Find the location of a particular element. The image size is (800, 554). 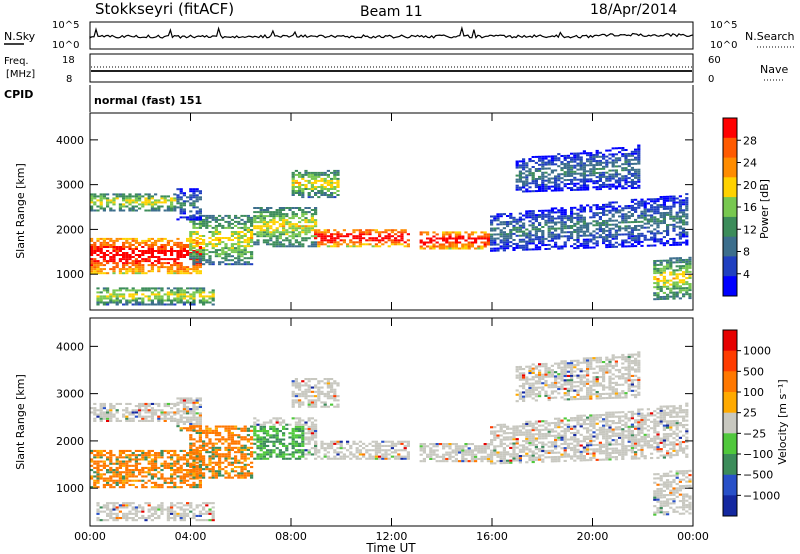

freq-left-tick-top: 18 is located at coordinates (68, 60).